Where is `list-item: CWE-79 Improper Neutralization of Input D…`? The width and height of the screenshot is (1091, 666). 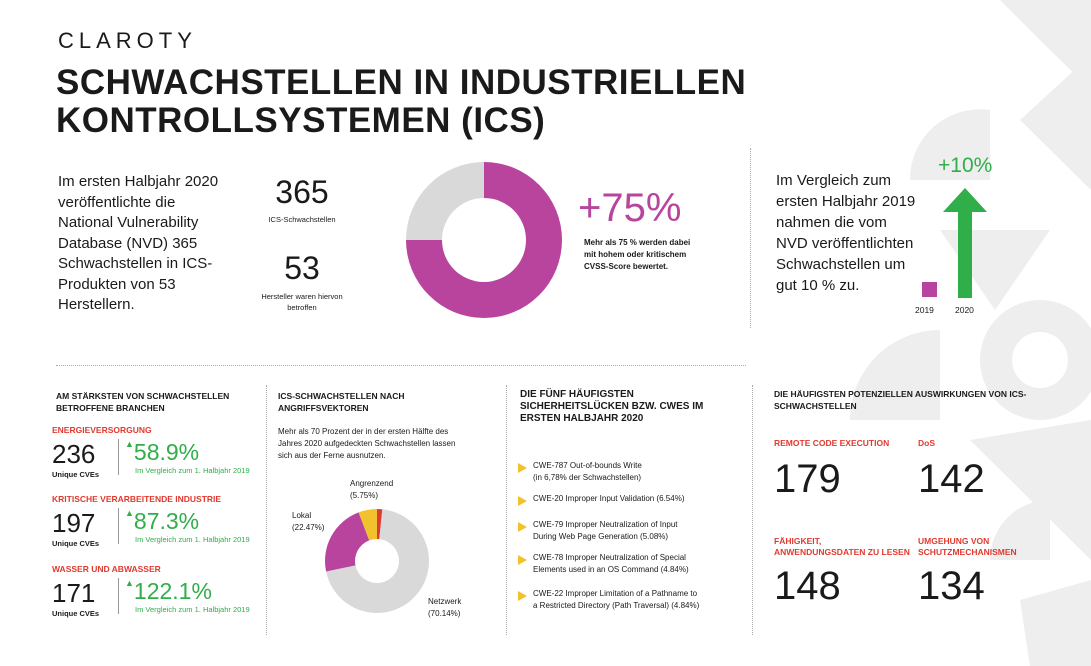 list-item: CWE-79 Improper Neutralization of Input D… is located at coordinates (628, 535).